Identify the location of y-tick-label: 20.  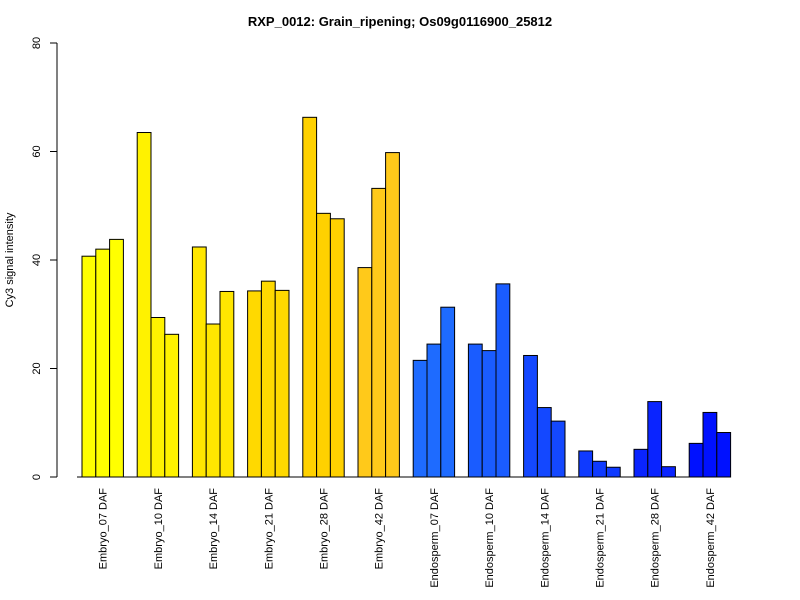
(37, 368).